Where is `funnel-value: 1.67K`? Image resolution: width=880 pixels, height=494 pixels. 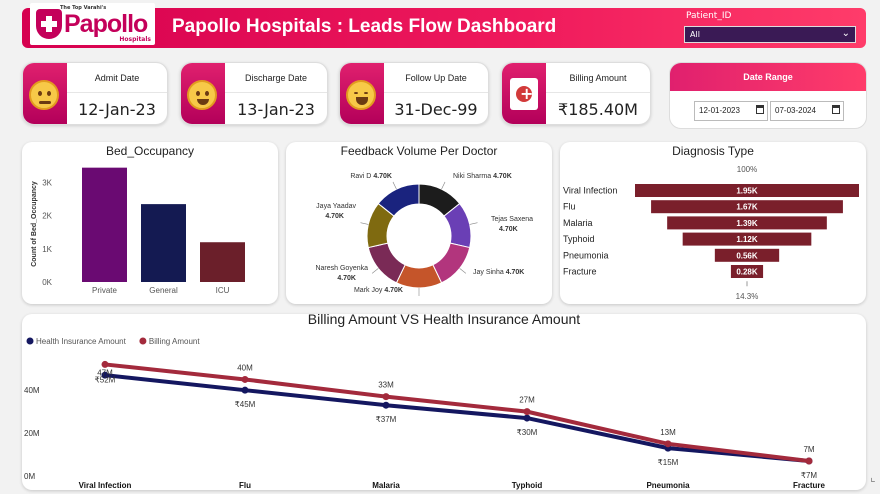
funnel-value: 1.67K is located at coordinates (747, 207).